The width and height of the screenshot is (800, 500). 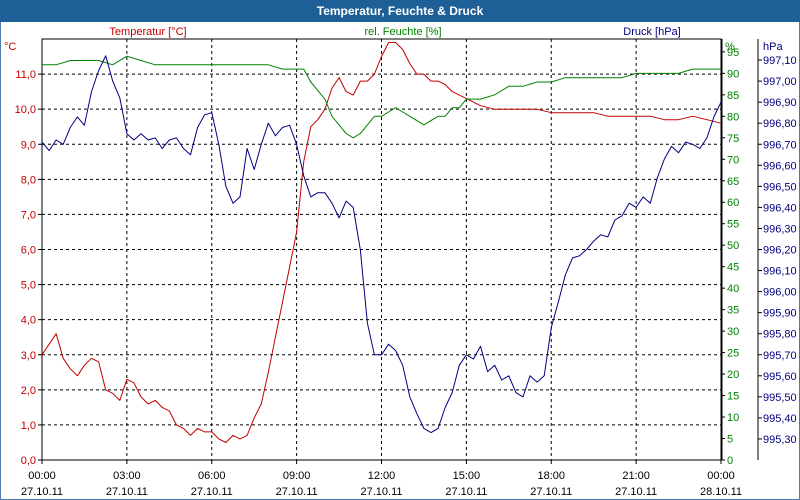 I want to click on tick-label-humidity: 10, so click(x=733, y=418).